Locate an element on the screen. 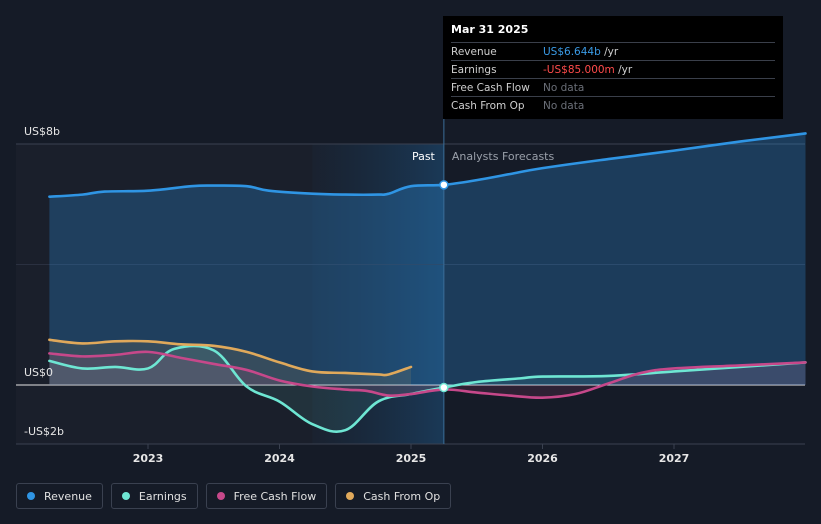 This screenshot has width=821, height=524. line-revenue is located at coordinates (427, 165).